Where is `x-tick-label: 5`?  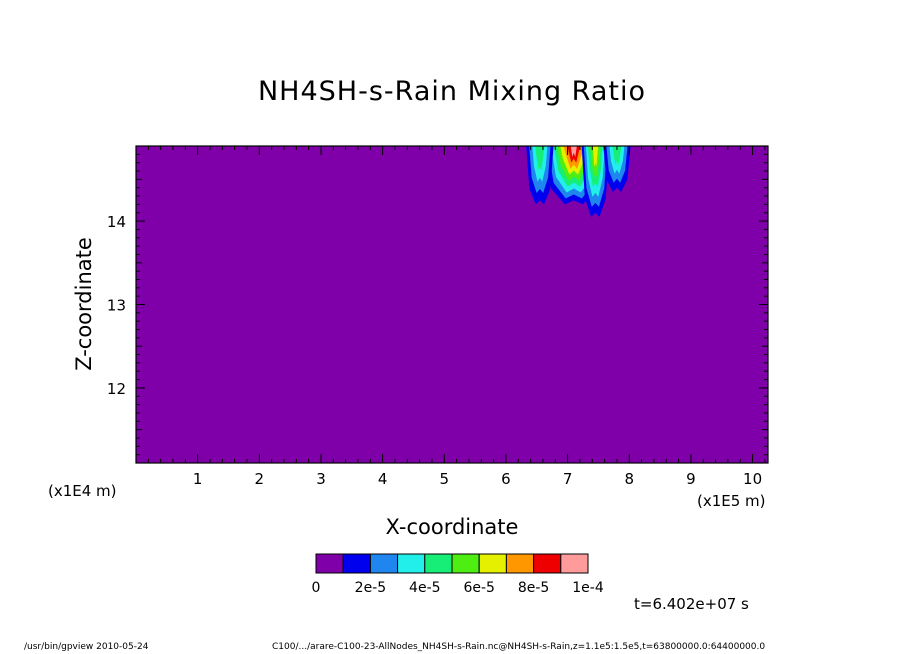 x-tick-label: 5 is located at coordinates (445, 479).